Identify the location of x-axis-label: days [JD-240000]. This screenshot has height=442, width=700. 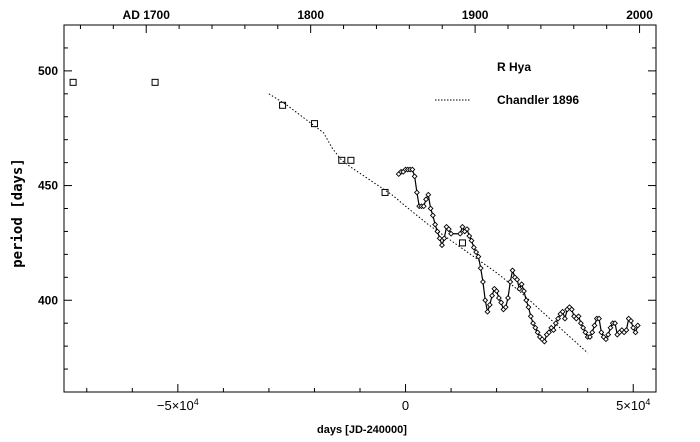
(362, 430).